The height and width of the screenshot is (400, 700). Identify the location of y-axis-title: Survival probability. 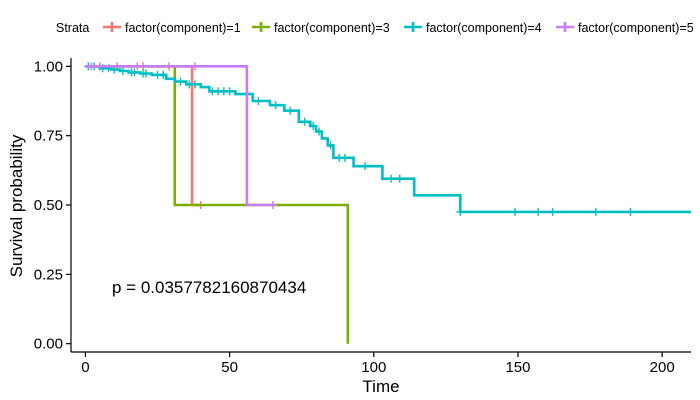
(16, 205).